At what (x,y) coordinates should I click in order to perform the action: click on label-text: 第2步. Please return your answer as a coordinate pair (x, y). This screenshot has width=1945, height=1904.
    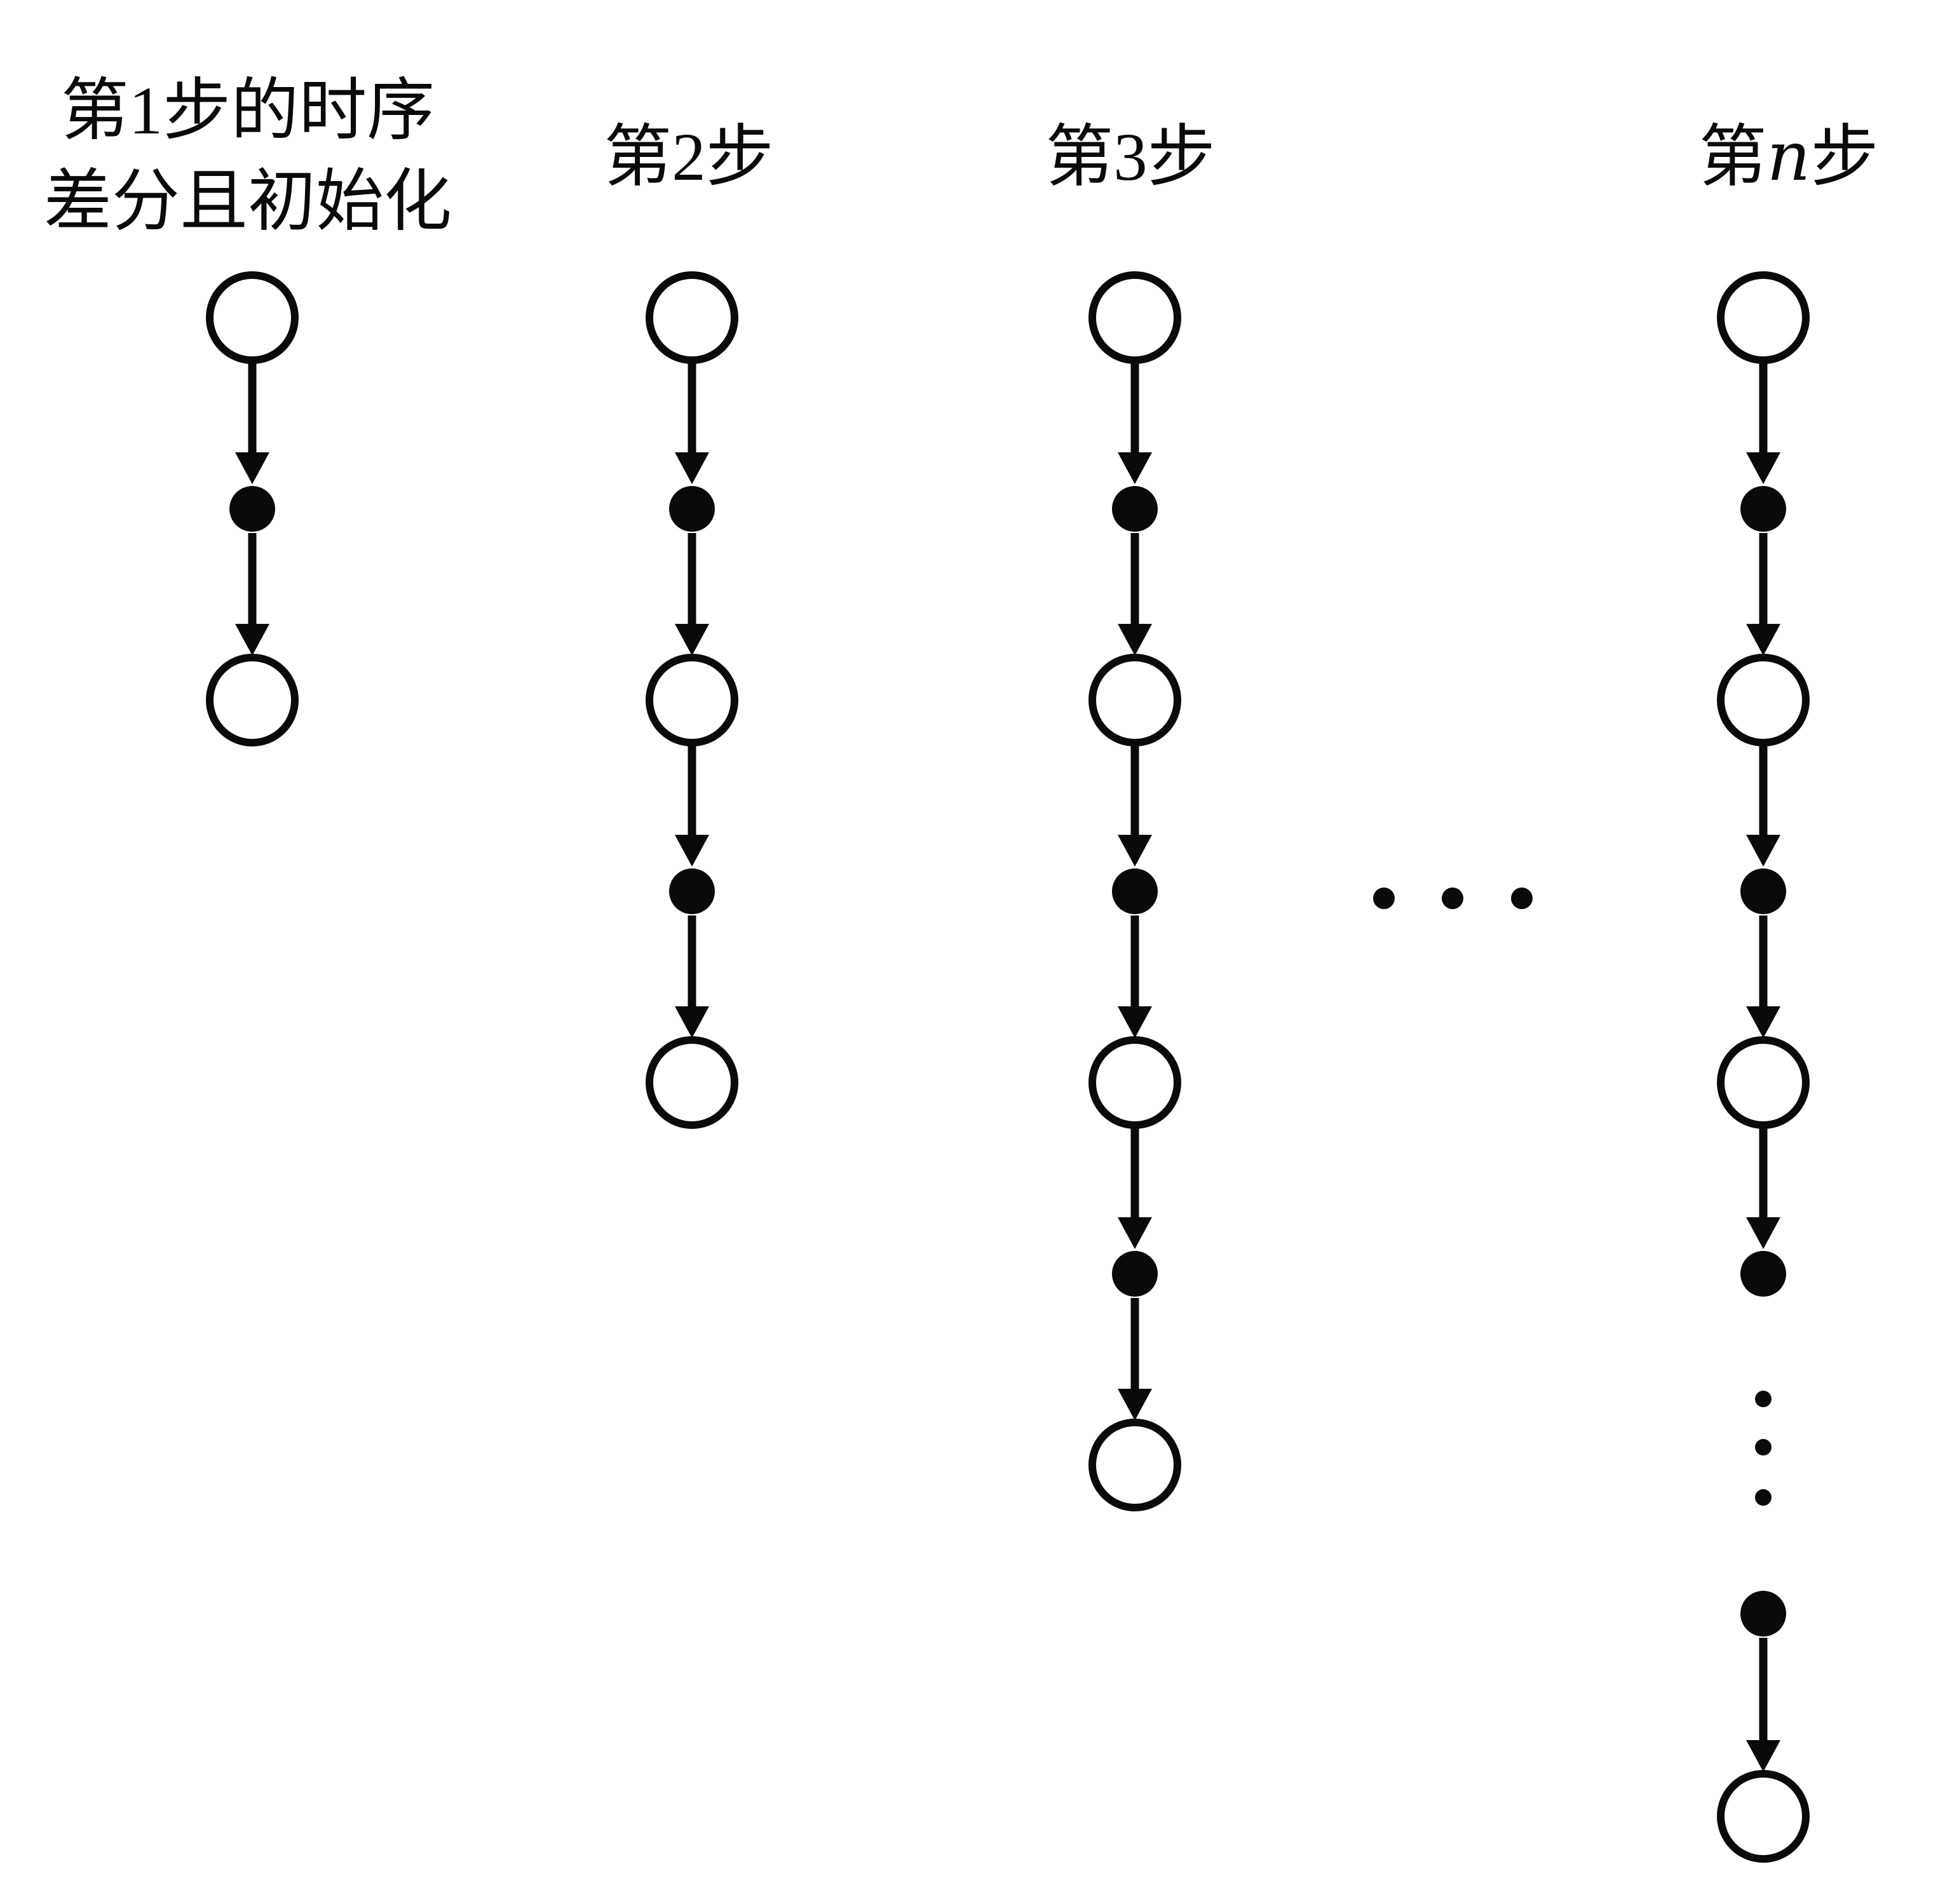
    Looking at the image, I should click on (689, 157).